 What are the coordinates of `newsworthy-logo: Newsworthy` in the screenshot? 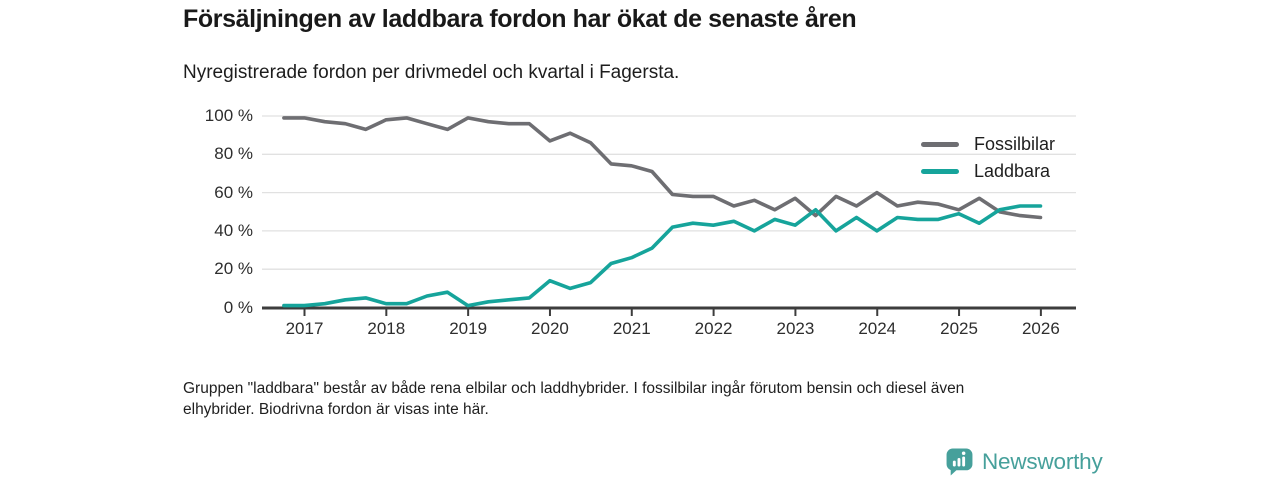 It's located at (1024, 461).